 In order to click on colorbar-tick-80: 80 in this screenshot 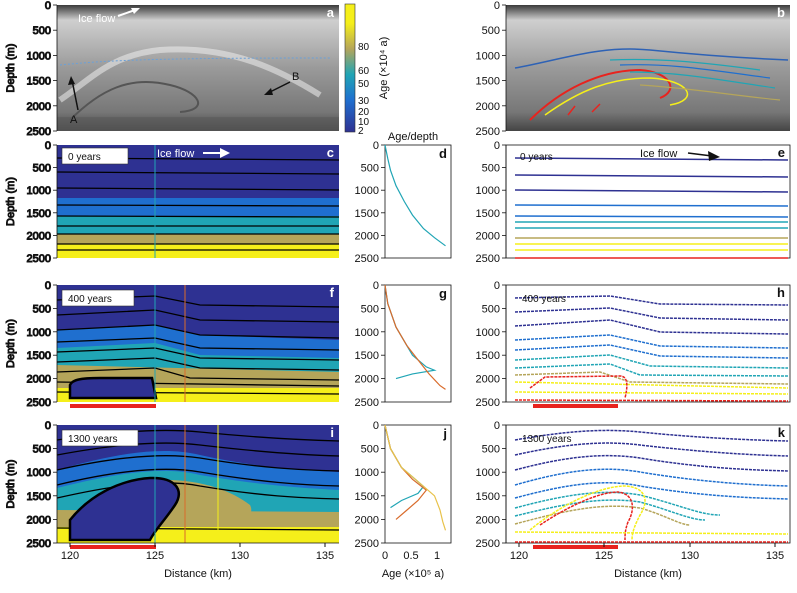, I will do `click(364, 47)`.